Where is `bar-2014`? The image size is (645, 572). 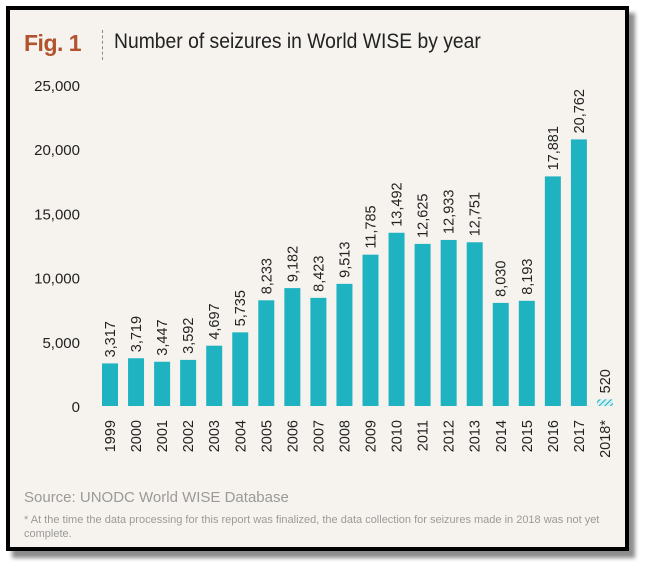 bar-2014 is located at coordinates (500, 354).